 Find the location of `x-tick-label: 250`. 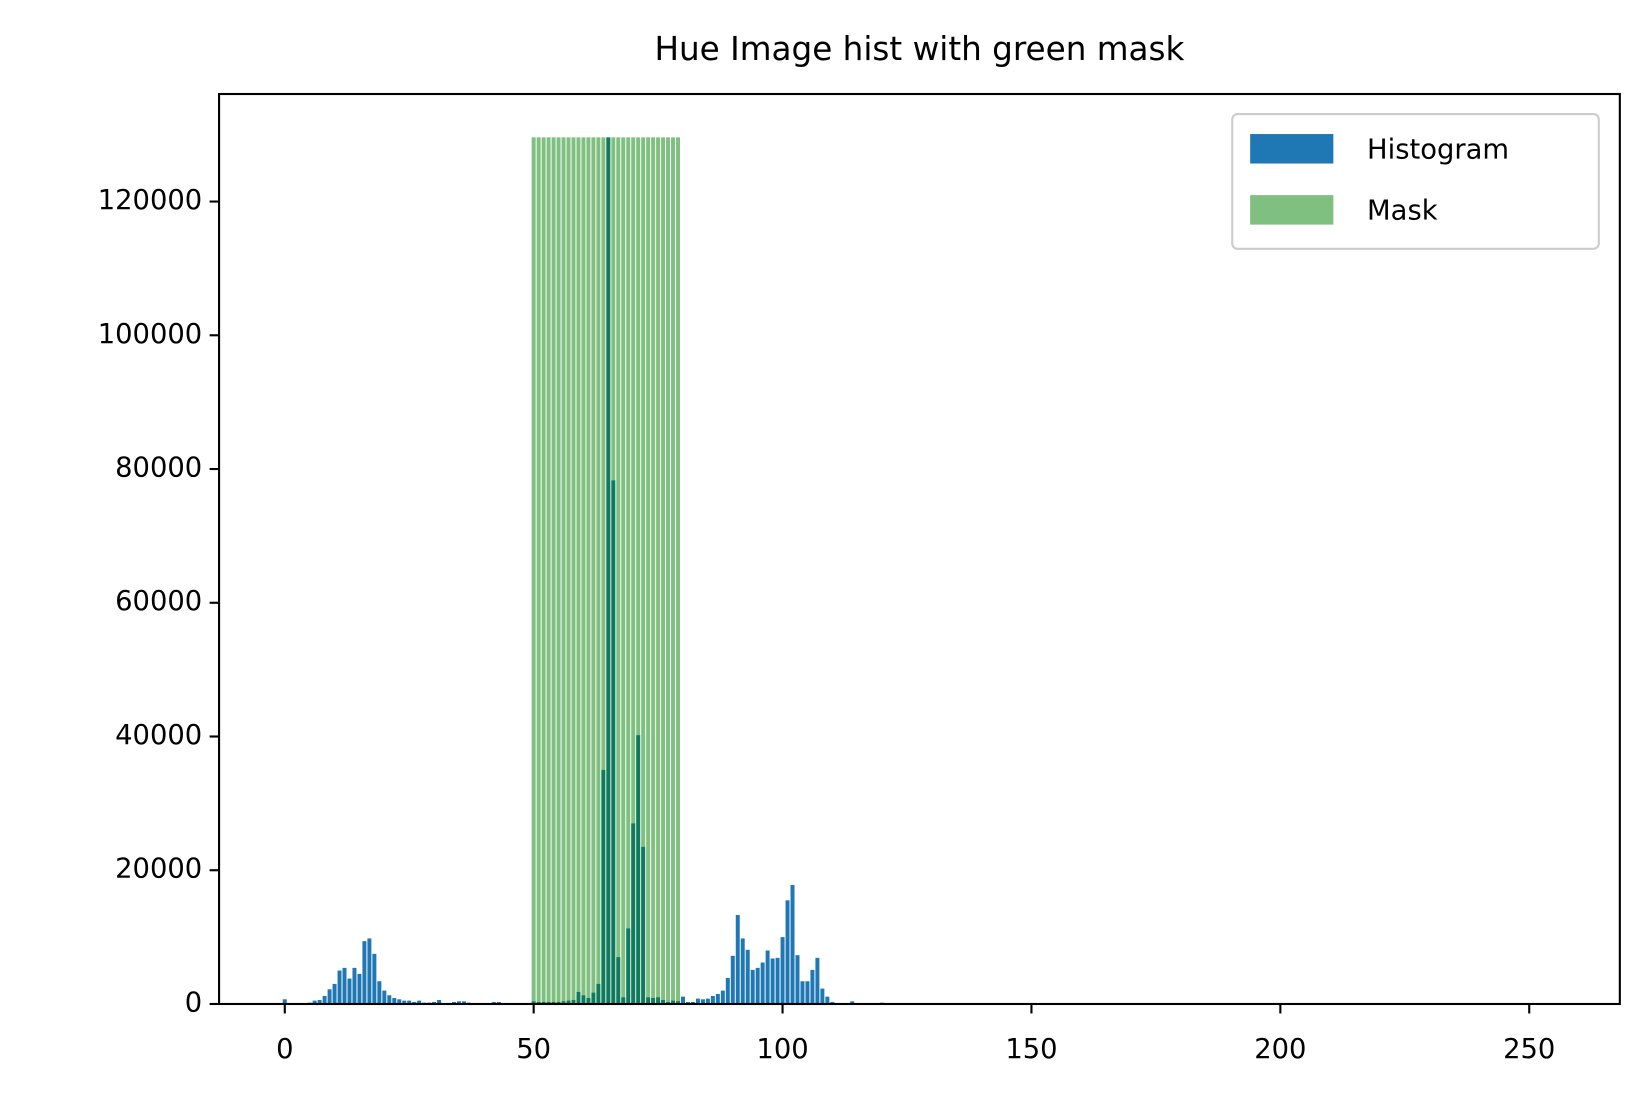

x-tick-label: 250 is located at coordinates (1529, 1049).